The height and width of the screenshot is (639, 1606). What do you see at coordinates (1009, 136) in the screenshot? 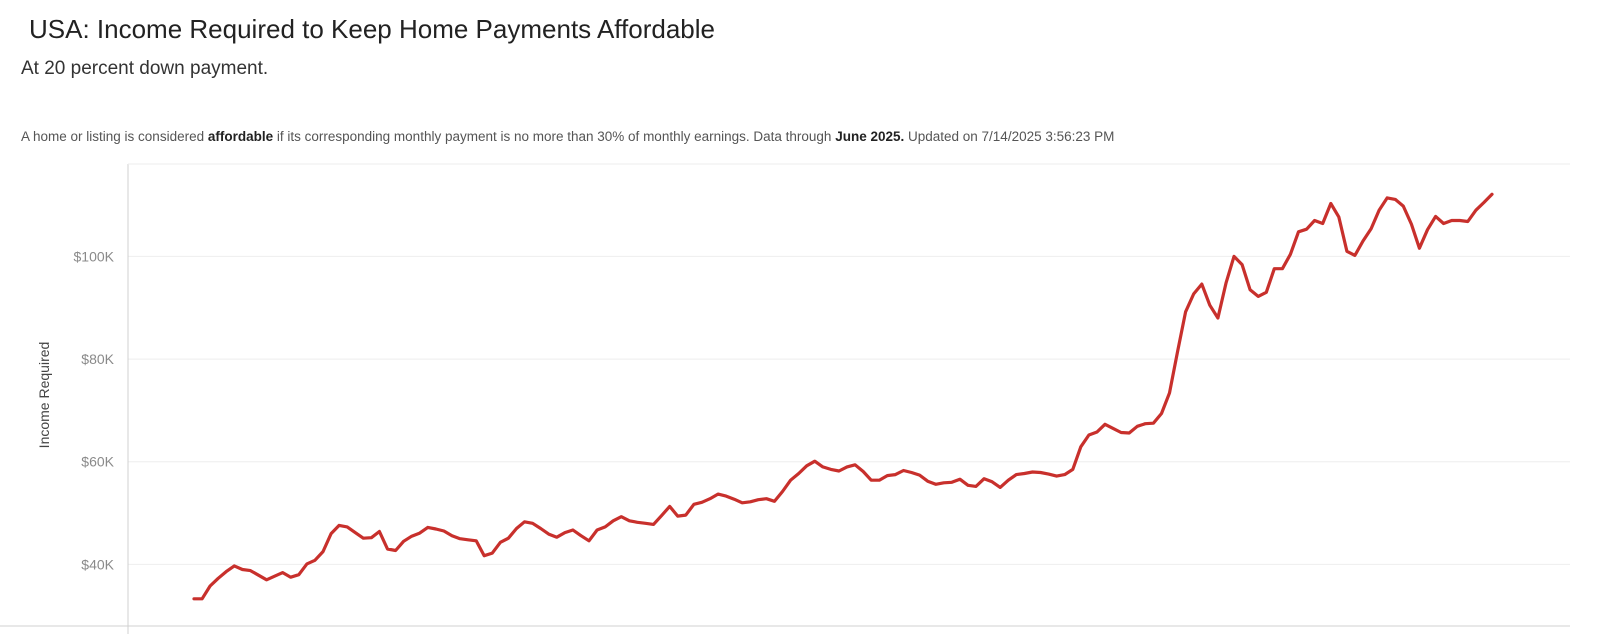
I see `note-updated: Updated on 7/14/2025 3:56:23 PM` at bounding box center [1009, 136].